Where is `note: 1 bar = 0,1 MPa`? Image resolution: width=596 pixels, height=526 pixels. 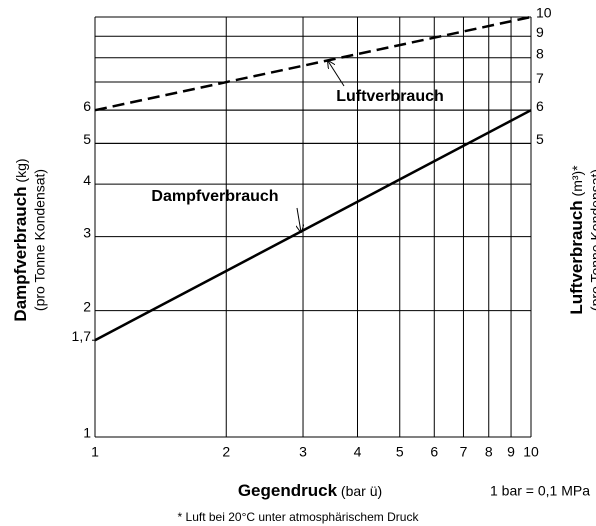
note: 1 bar = 0,1 MPa is located at coordinates (540, 491).